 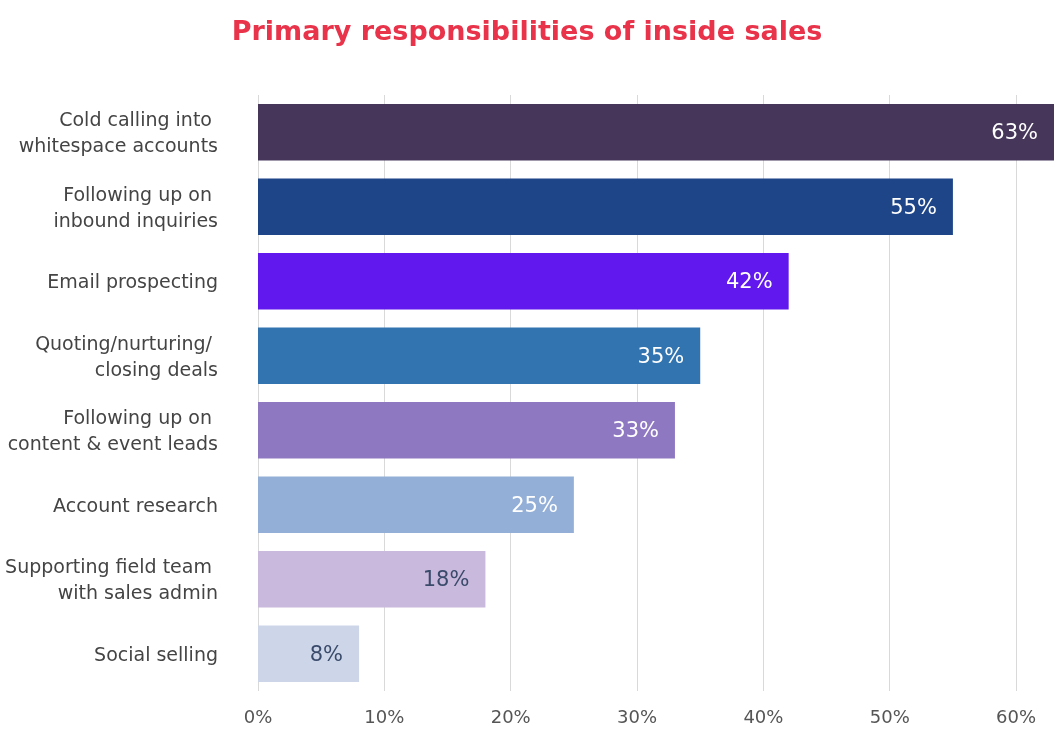 I want to click on data-label: 35%, so click(x=661, y=355).